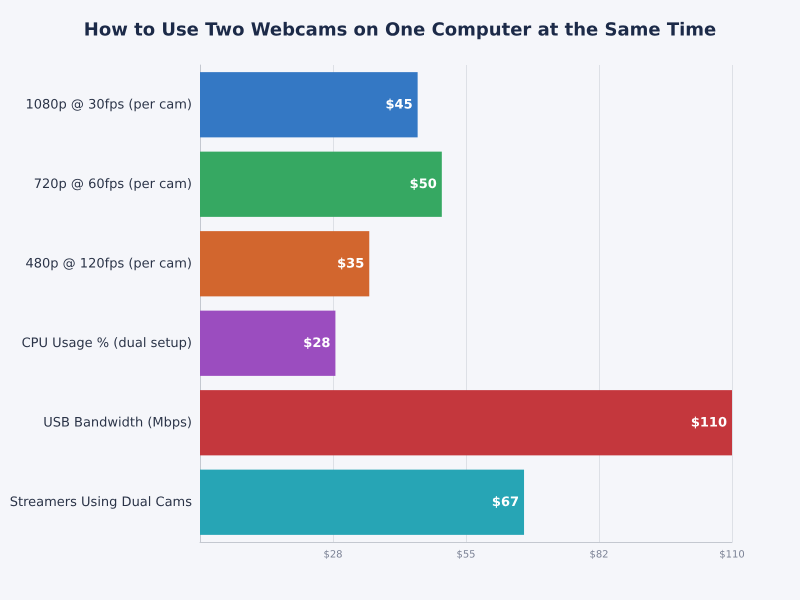 The height and width of the screenshot is (600, 800). What do you see at coordinates (466, 555) in the screenshot?
I see `x-tick-label: $55` at bounding box center [466, 555].